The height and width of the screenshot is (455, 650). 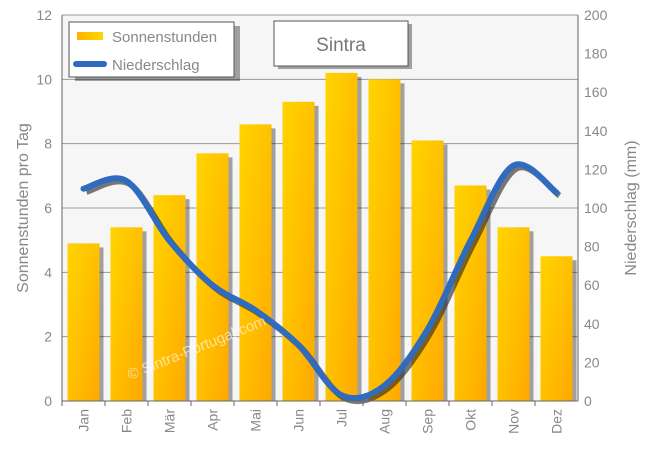 I want to click on y-tick-label: 4, so click(x=48, y=272).